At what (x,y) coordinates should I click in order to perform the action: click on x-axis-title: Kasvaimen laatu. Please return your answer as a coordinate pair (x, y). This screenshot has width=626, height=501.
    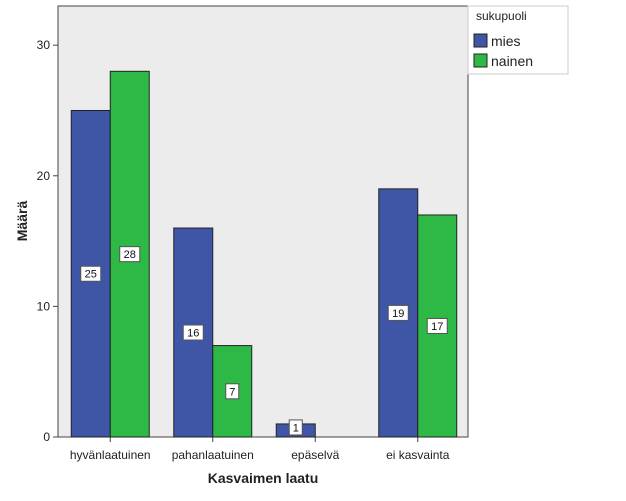
    Looking at the image, I should click on (263, 478).